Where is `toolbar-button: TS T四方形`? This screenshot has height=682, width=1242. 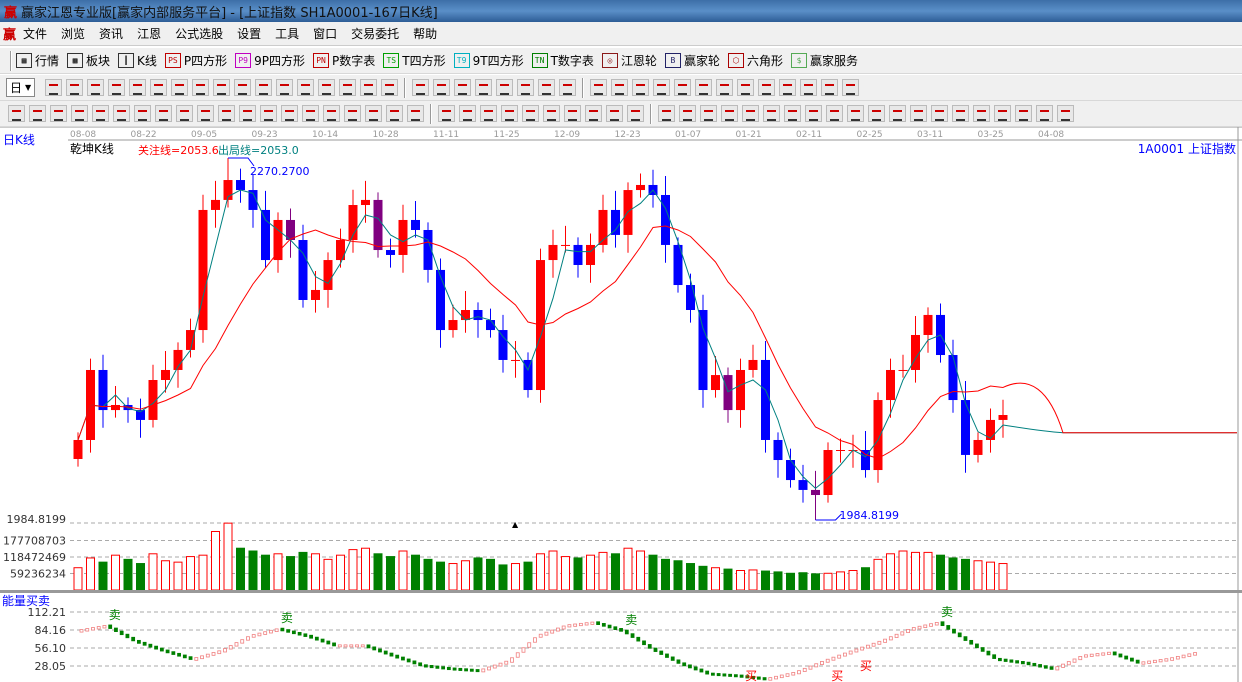 toolbar-button: TS T四方形 is located at coordinates (414, 60).